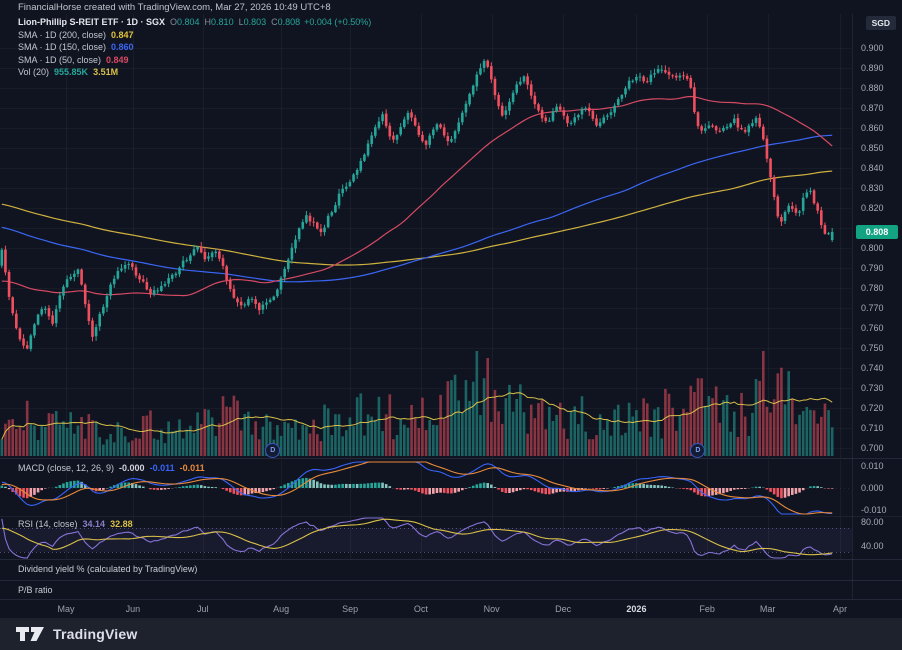  I want to click on time-axis-label: Feb, so click(707, 609).